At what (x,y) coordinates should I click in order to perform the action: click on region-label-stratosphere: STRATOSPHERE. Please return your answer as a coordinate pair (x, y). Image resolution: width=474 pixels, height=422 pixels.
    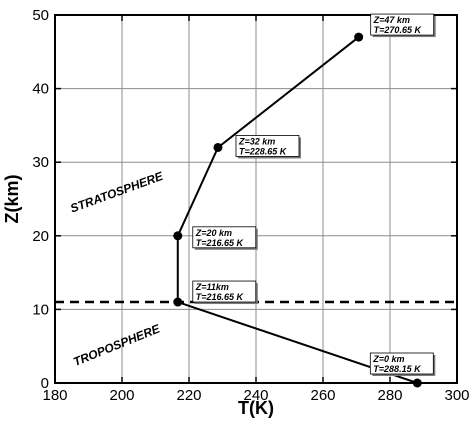
    Looking at the image, I should click on (116, 192).